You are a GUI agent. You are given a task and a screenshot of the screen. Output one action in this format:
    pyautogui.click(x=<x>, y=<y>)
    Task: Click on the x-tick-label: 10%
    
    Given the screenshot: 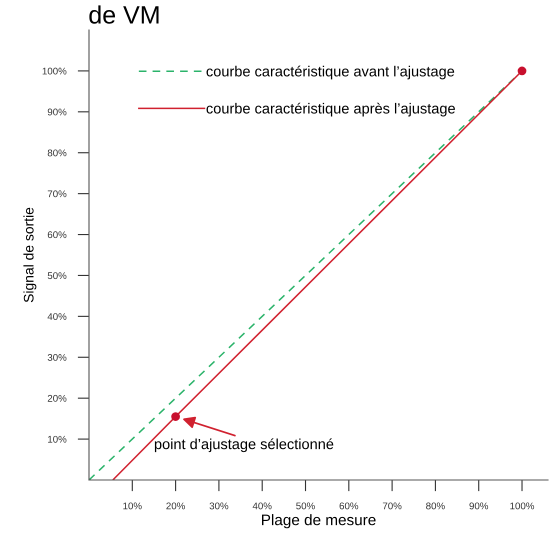 What is the action you would take?
    pyautogui.click(x=132, y=506)
    